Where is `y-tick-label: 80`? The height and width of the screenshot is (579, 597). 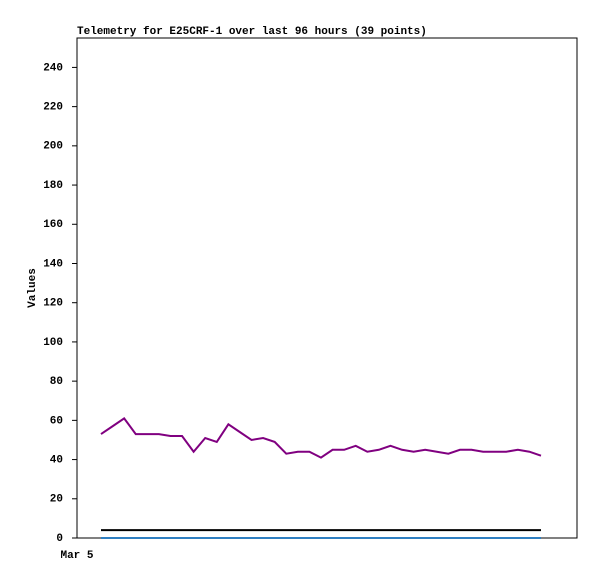
y-tick-label: 80 is located at coordinates (56, 382).